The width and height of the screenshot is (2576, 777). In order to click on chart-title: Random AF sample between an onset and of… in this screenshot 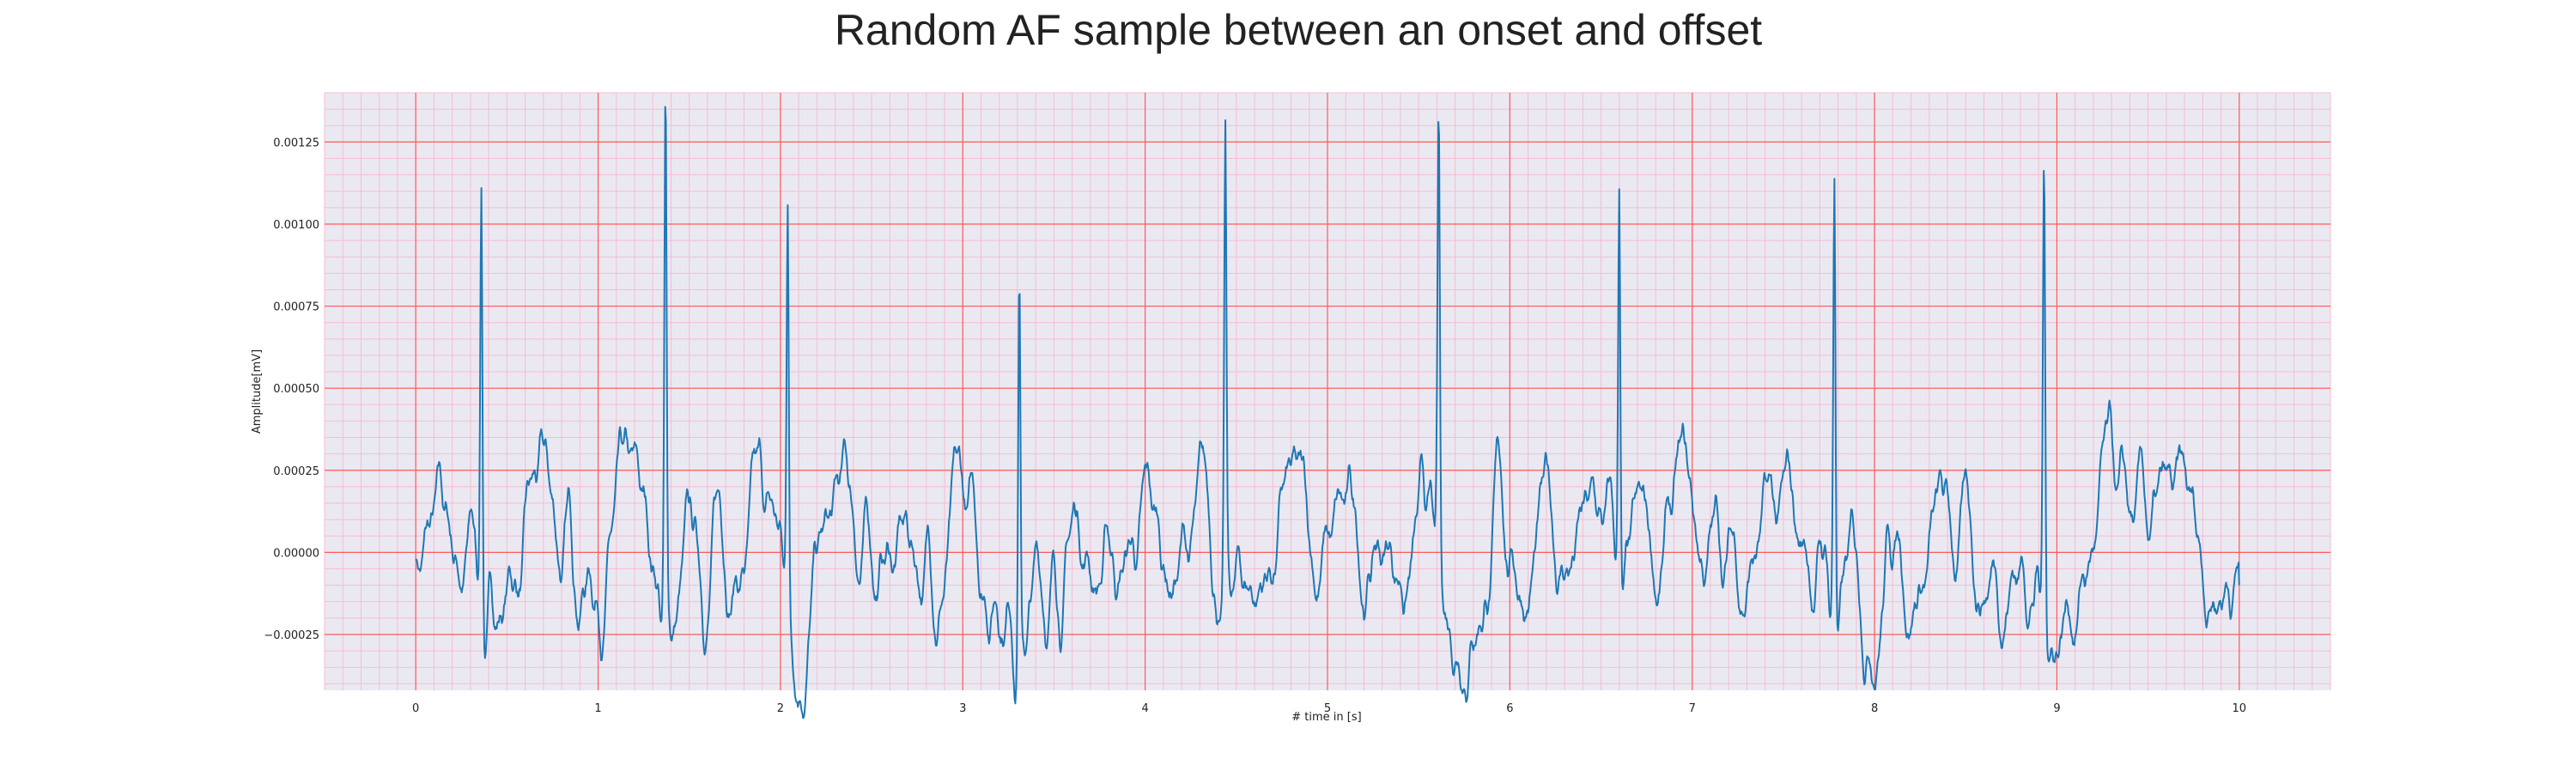, I will do `click(1298, 30)`.